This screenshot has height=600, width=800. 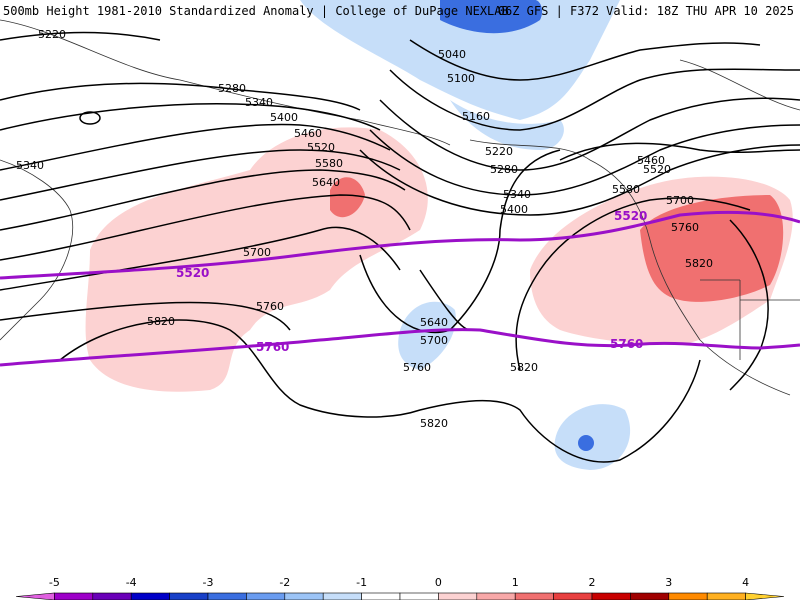 I want to click on label-5760-e: 5760, so click(x=685, y=227).